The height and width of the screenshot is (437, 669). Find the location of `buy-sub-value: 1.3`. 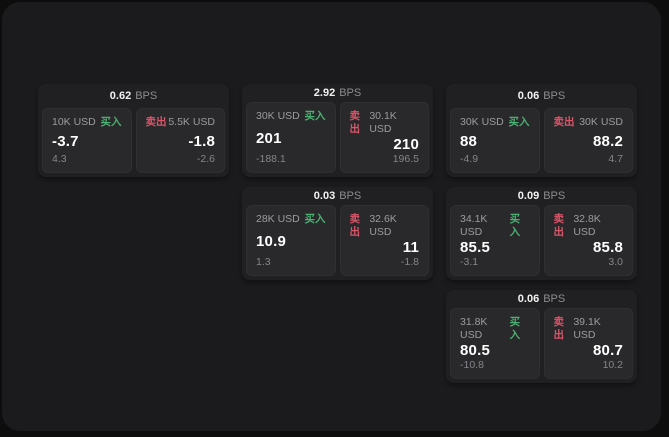

buy-sub-value: 1.3 is located at coordinates (263, 262).